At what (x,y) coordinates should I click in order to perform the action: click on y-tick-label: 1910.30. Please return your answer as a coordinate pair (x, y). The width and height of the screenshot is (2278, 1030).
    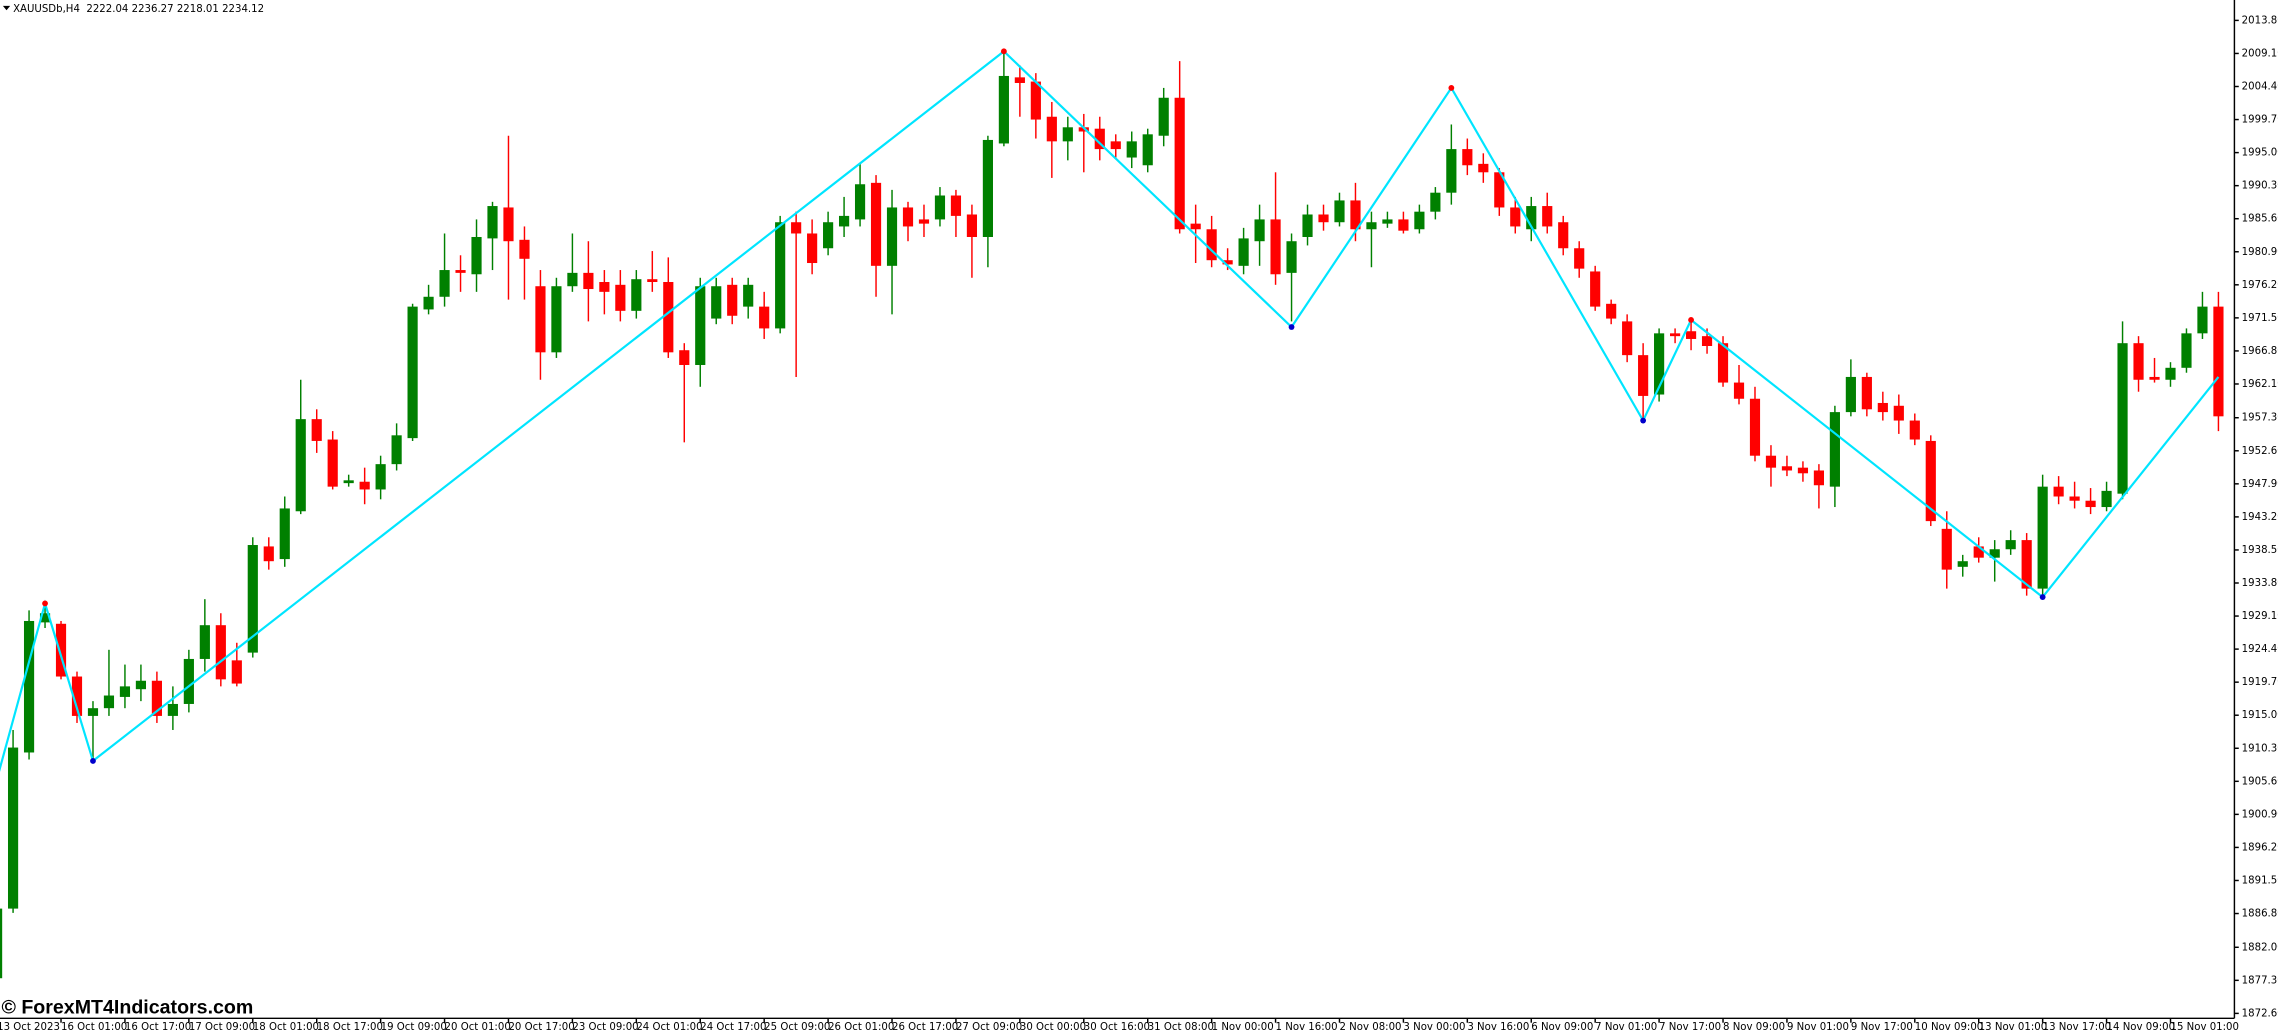
    Looking at the image, I should click on (2260, 748).